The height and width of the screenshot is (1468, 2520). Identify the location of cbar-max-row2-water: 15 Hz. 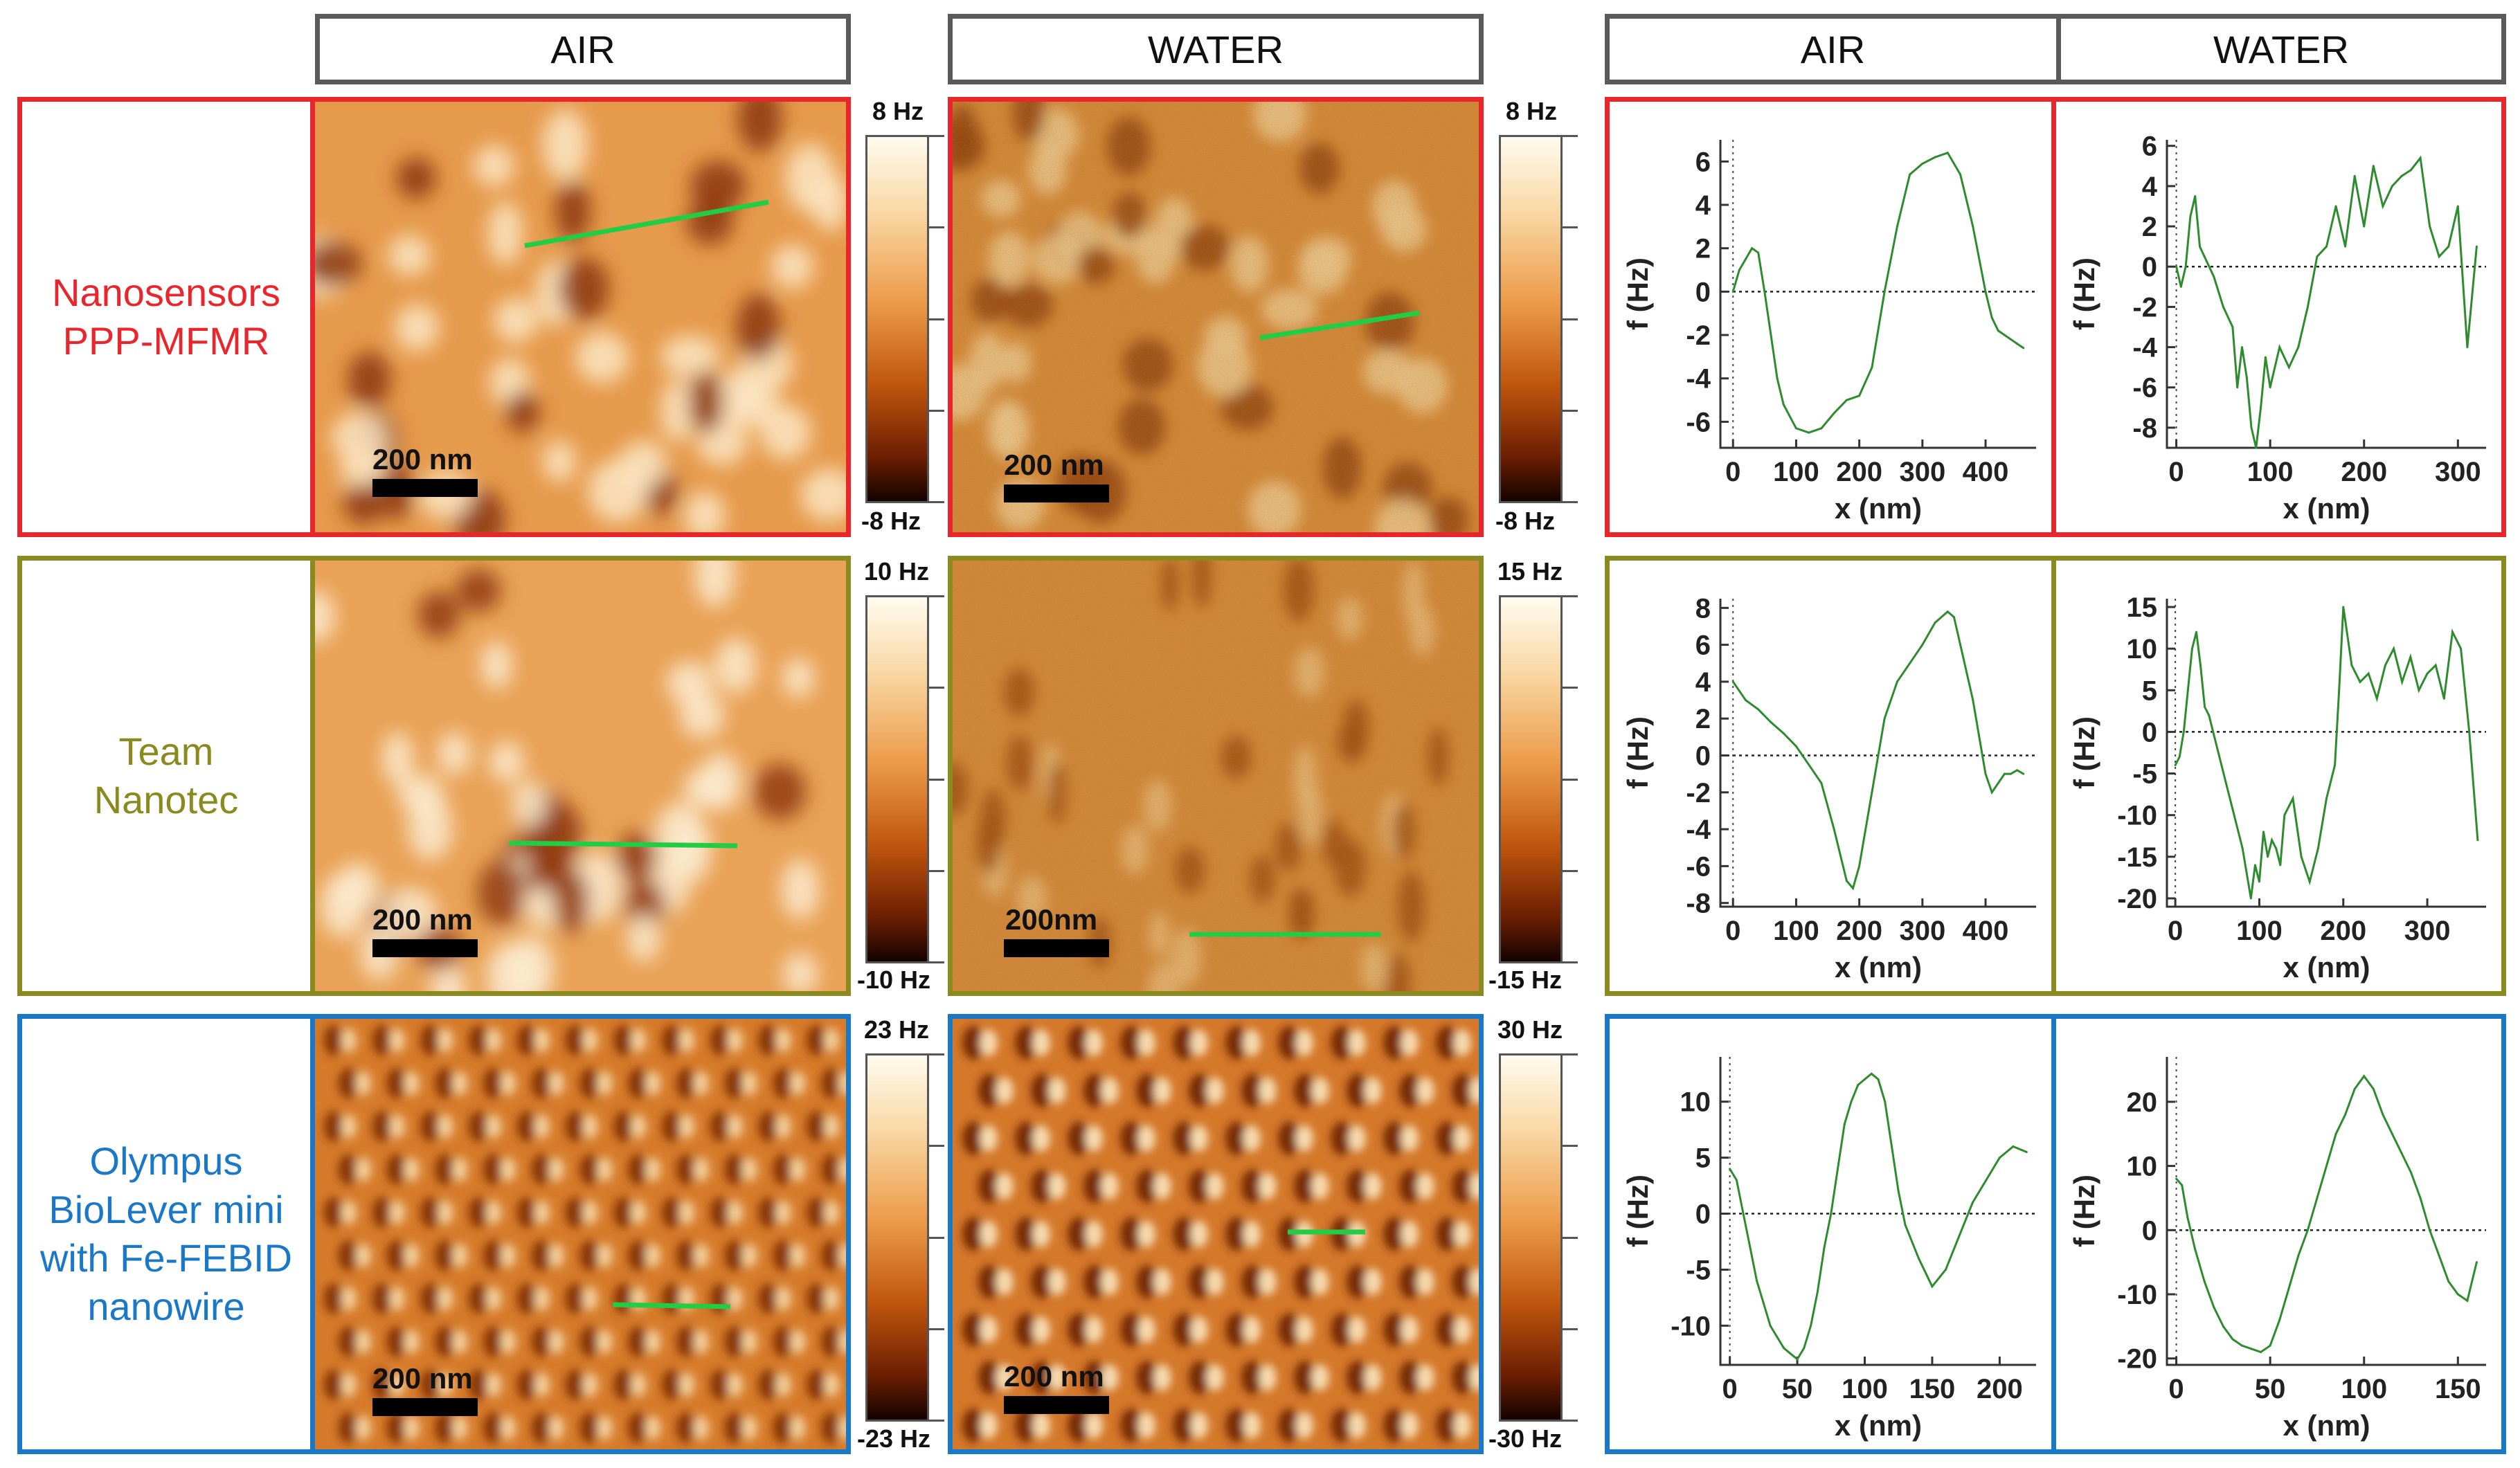
(1530, 571).